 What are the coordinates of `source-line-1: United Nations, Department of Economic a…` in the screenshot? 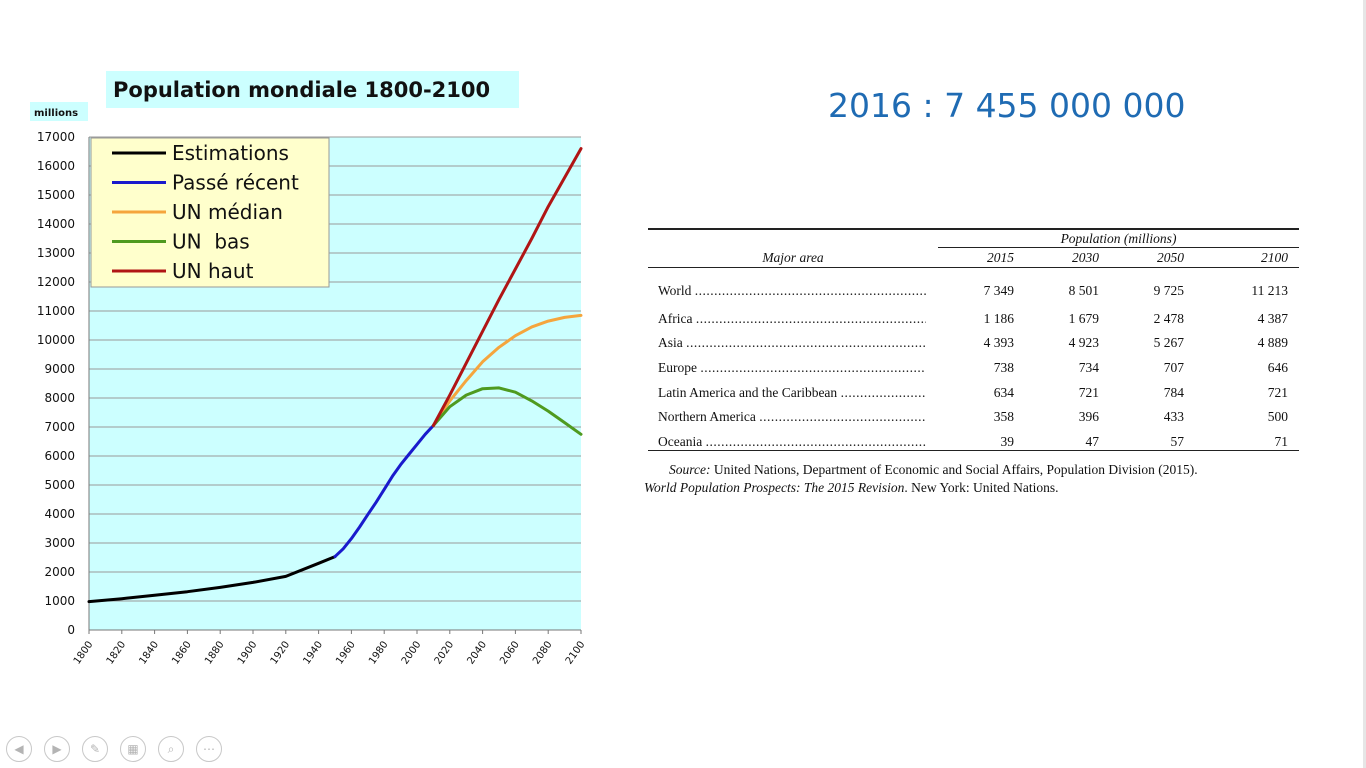 It's located at (954, 469).